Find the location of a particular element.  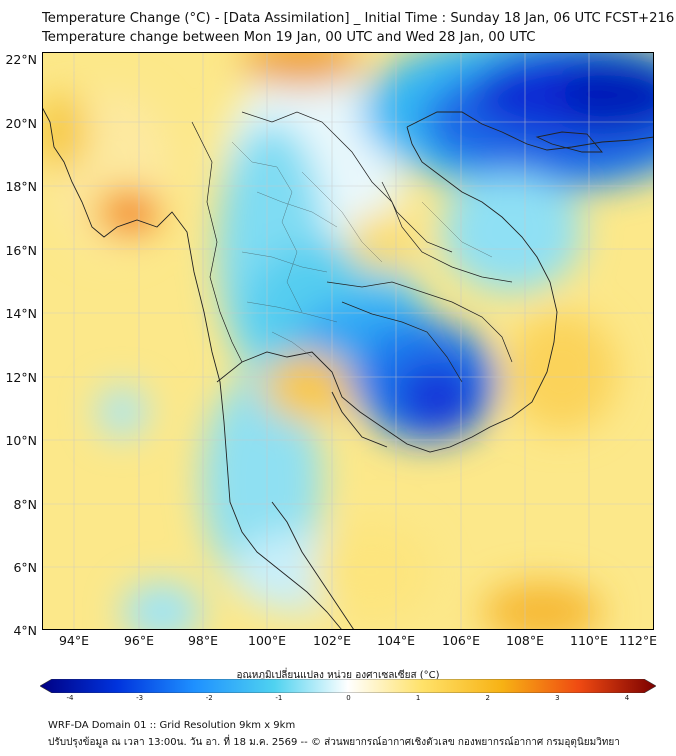

colorbar-tick-label: 1 is located at coordinates (418, 698).